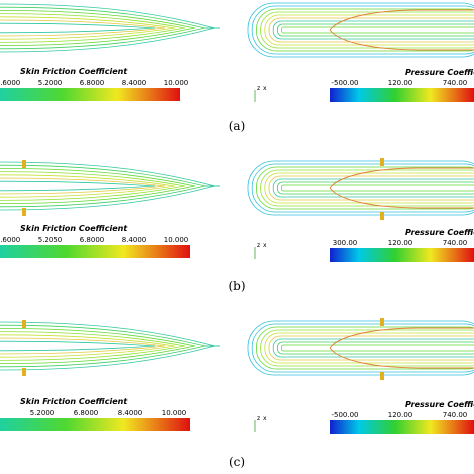  I want to click on colorbar-tick: 5.2050, so click(50, 240).